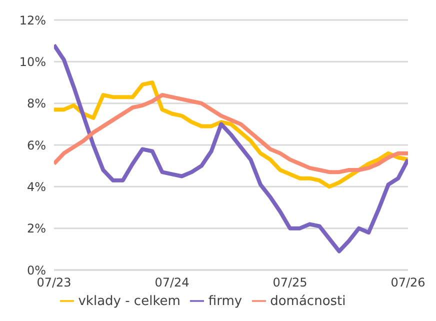 The image size is (436, 321). I want to click on x-tick-label: 07/26, so click(408, 283).